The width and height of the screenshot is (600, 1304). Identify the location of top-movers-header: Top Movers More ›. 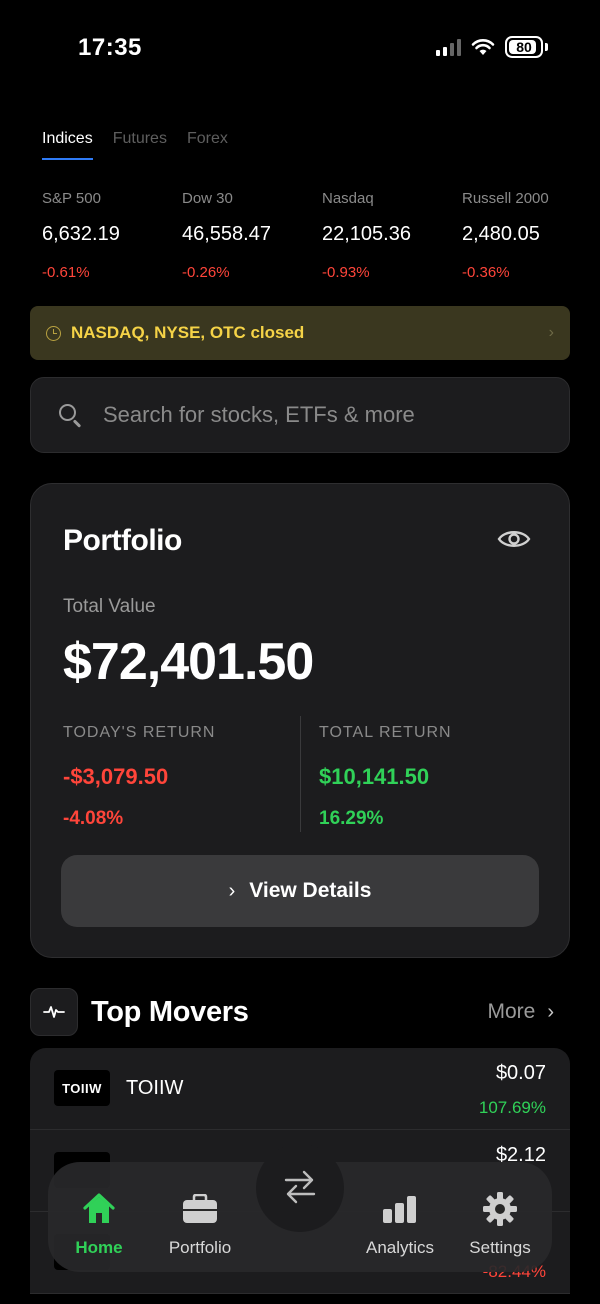
(300, 1012).